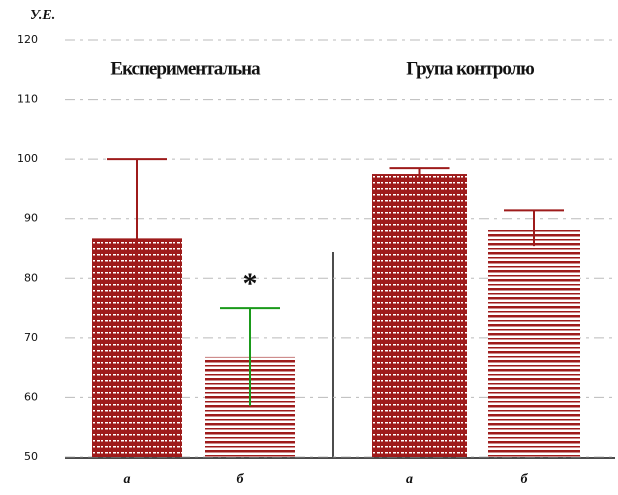 The image size is (618, 495). Describe the element at coordinates (250, 283) in the screenshot. I see `annotation: *` at that location.